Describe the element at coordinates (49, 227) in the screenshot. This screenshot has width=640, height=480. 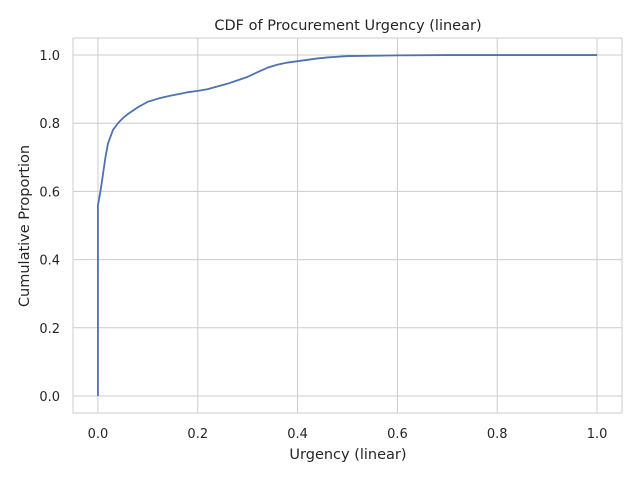
I see `y-tick-labels: 0.0 0.2 0.4 0.6 0.8 1.0` at that location.